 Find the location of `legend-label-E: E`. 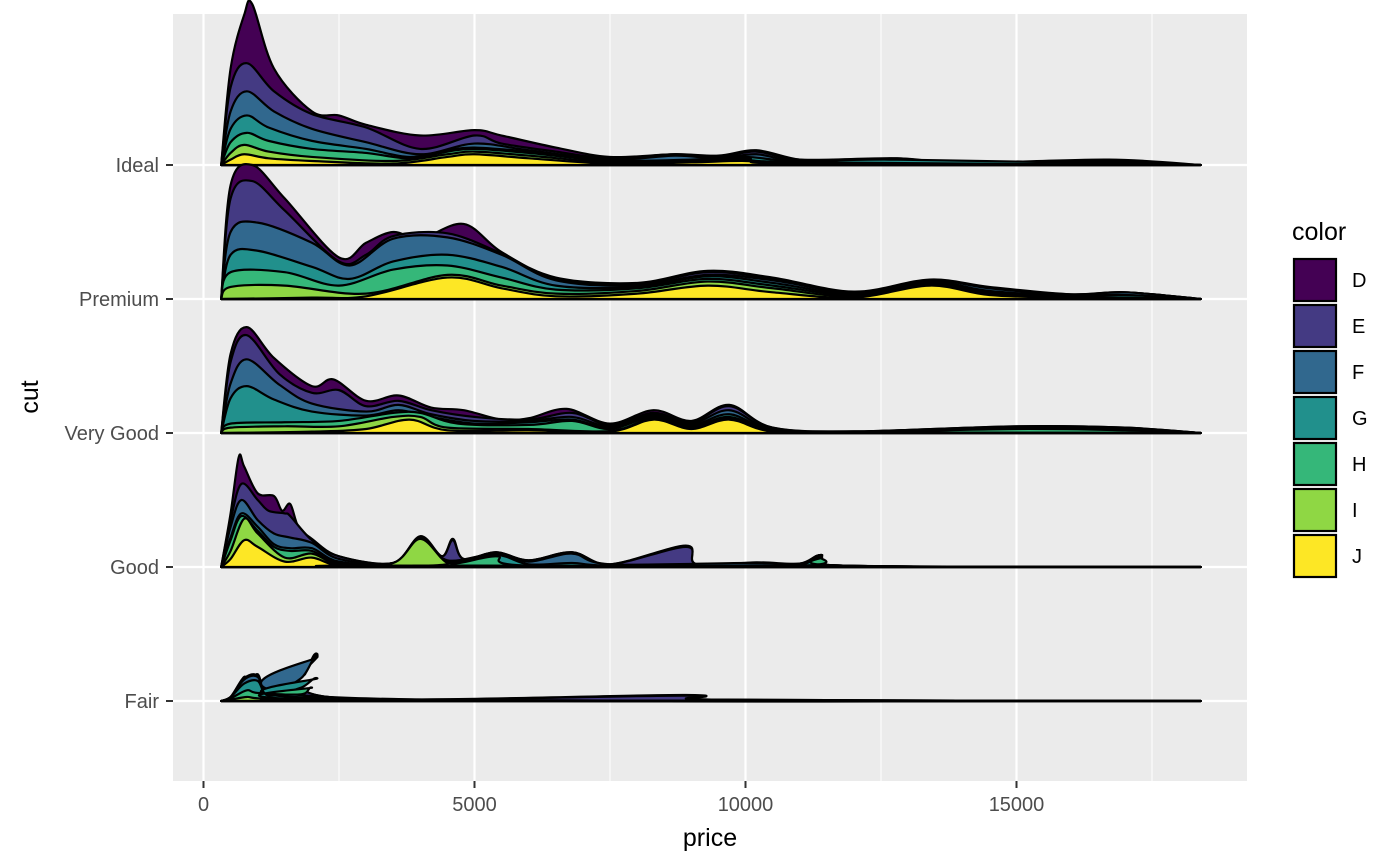

legend-label-E: E is located at coordinates (1358, 327).